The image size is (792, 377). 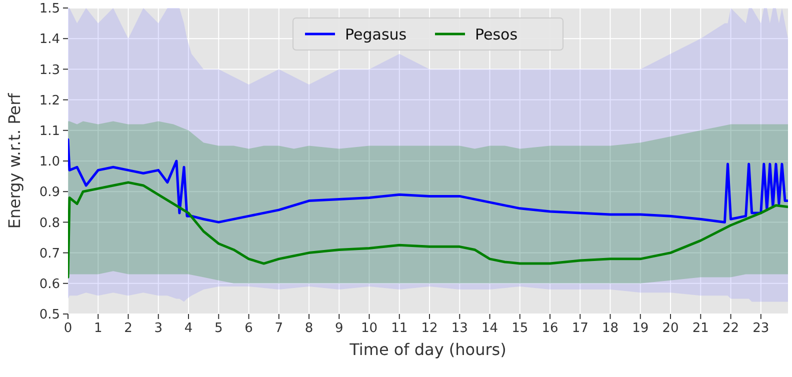 What do you see at coordinates (550, 328) in the screenshot?
I see `x-tick-label: 16` at bounding box center [550, 328].